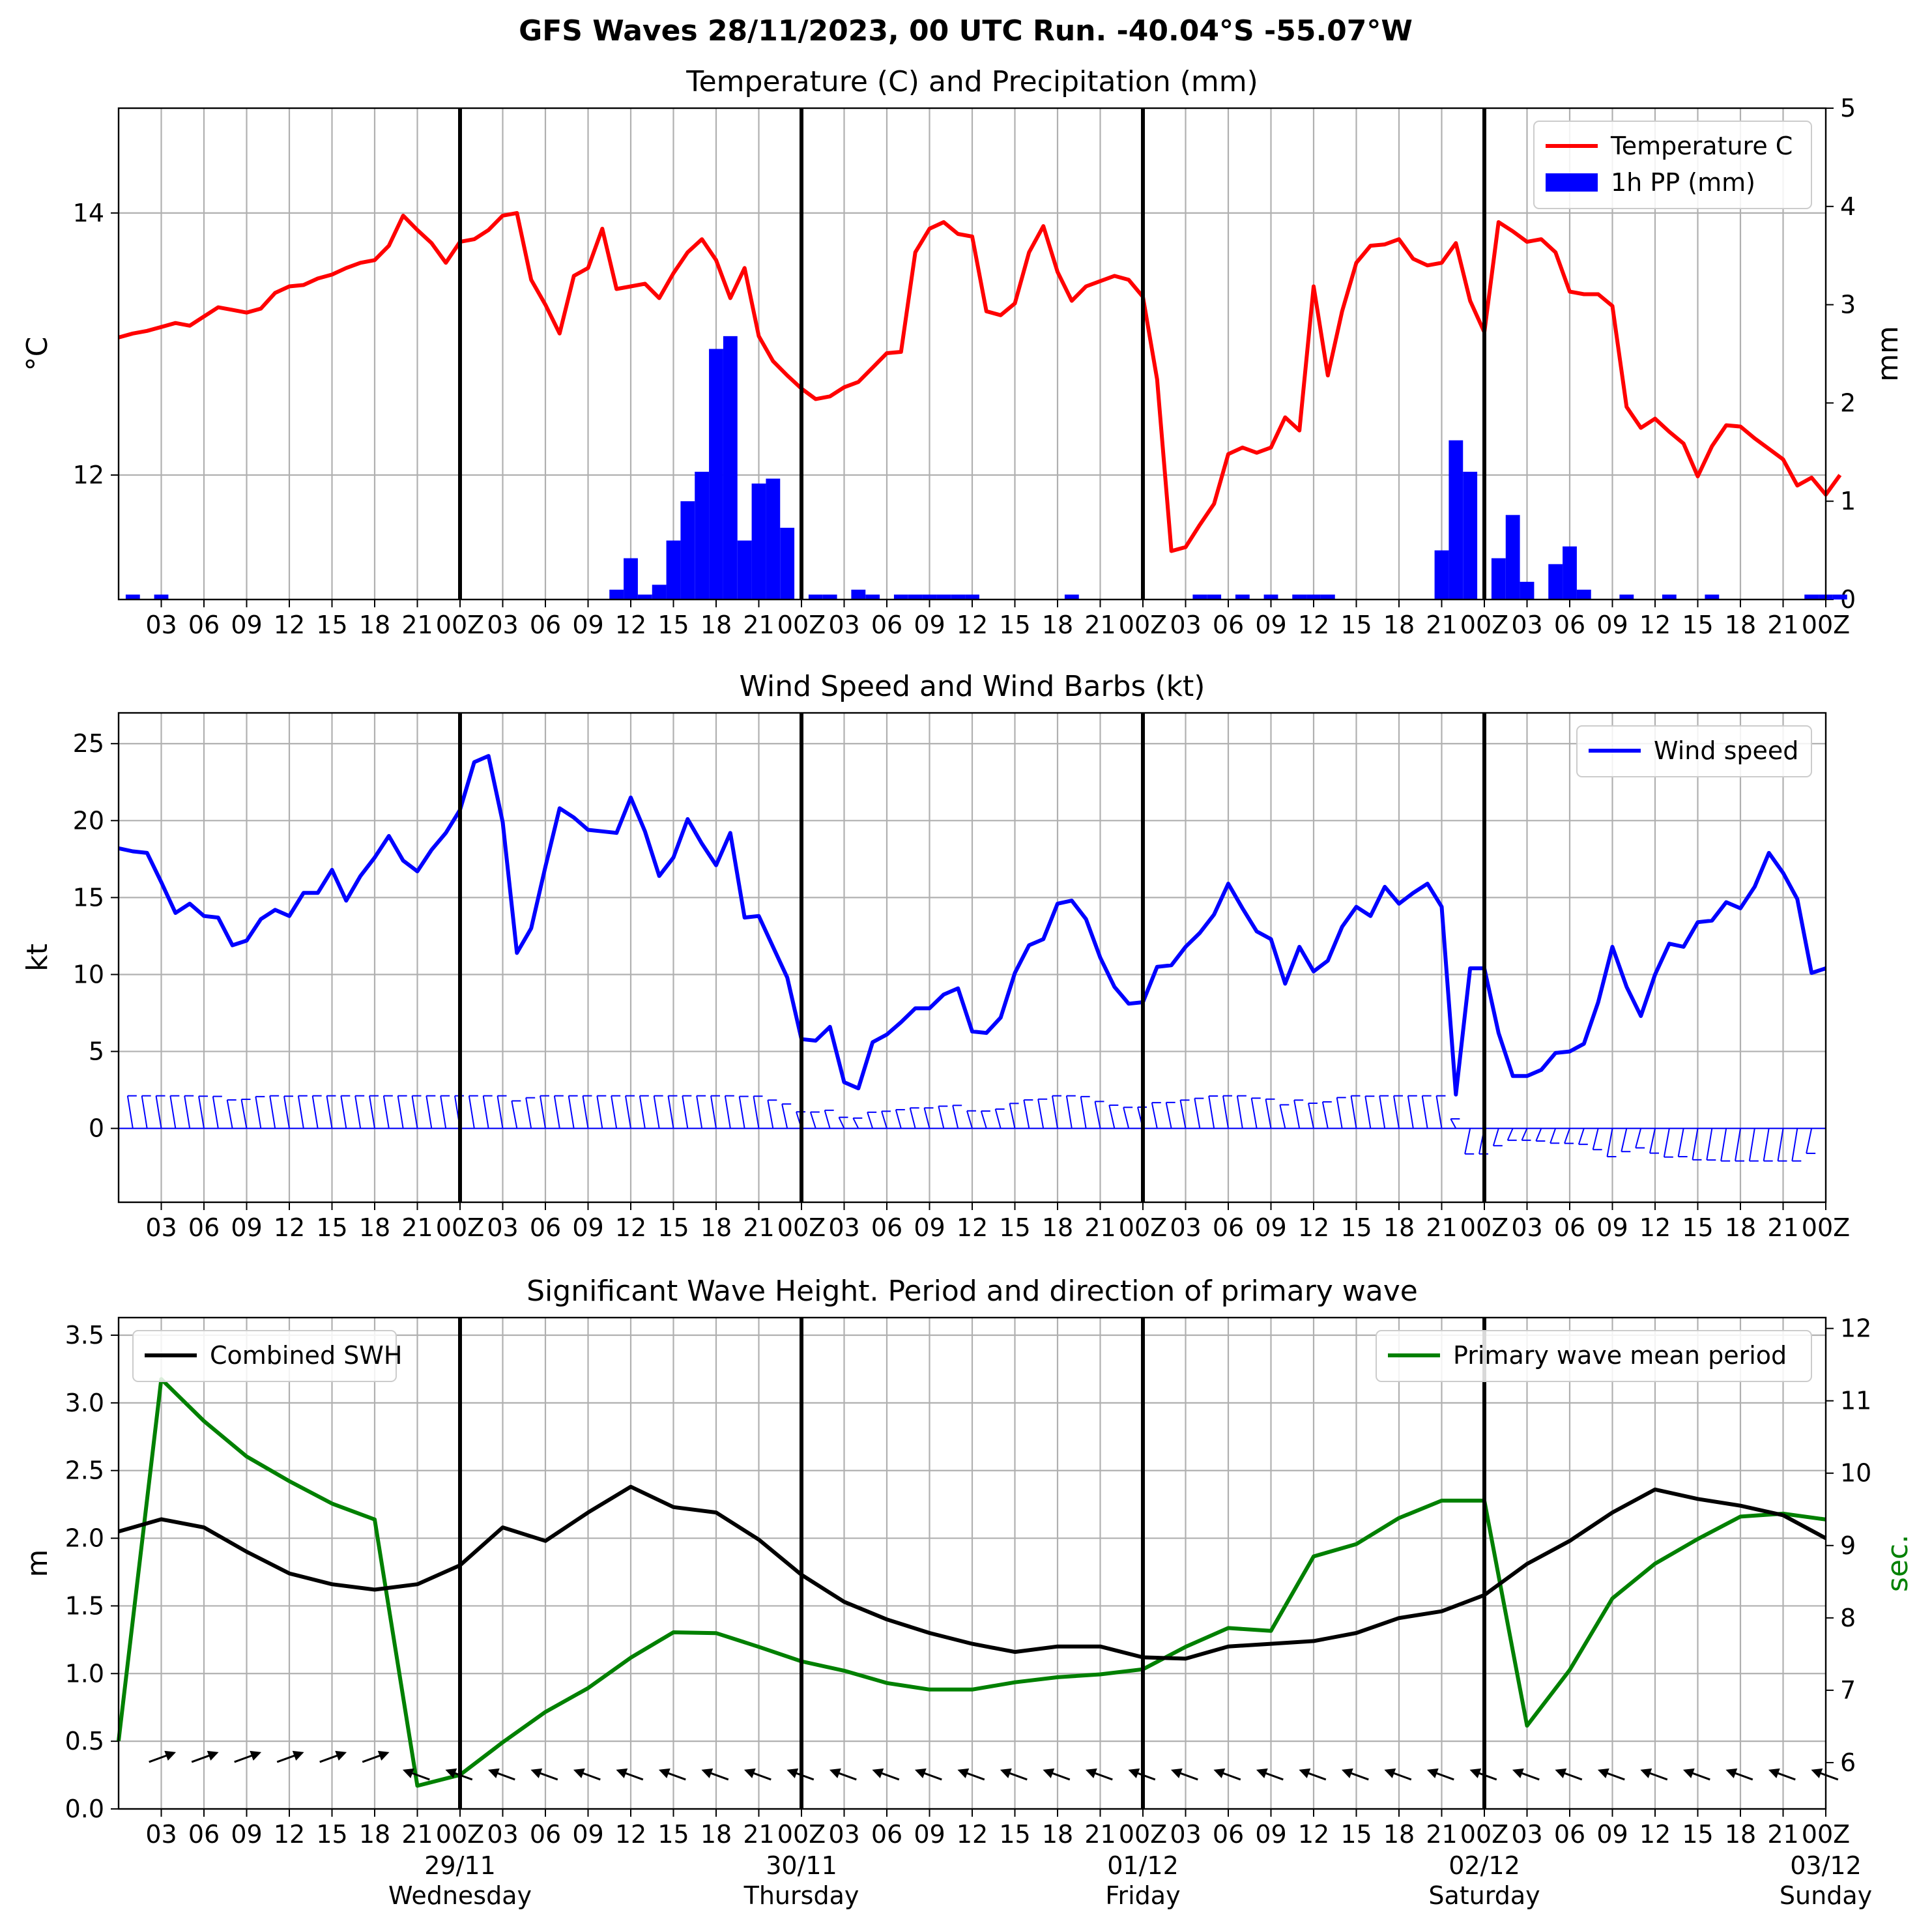 The image size is (1932, 1921). What do you see at coordinates (801, 1865) in the screenshot?
I see `day-date-label: 30/11` at bounding box center [801, 1865].